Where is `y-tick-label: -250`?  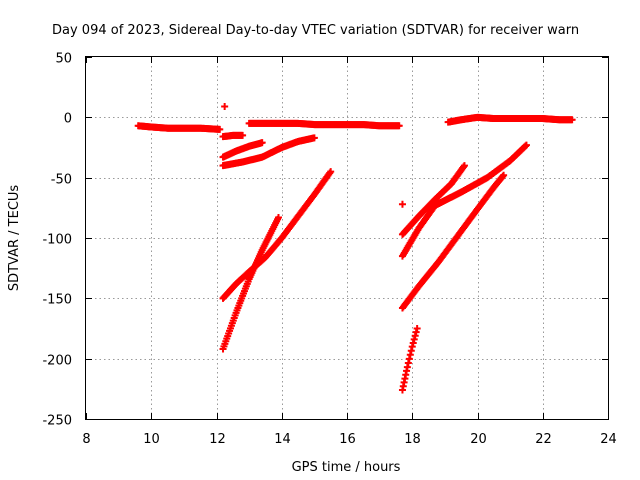 y-tick-label: -250 is located at coordinates (57, 421).